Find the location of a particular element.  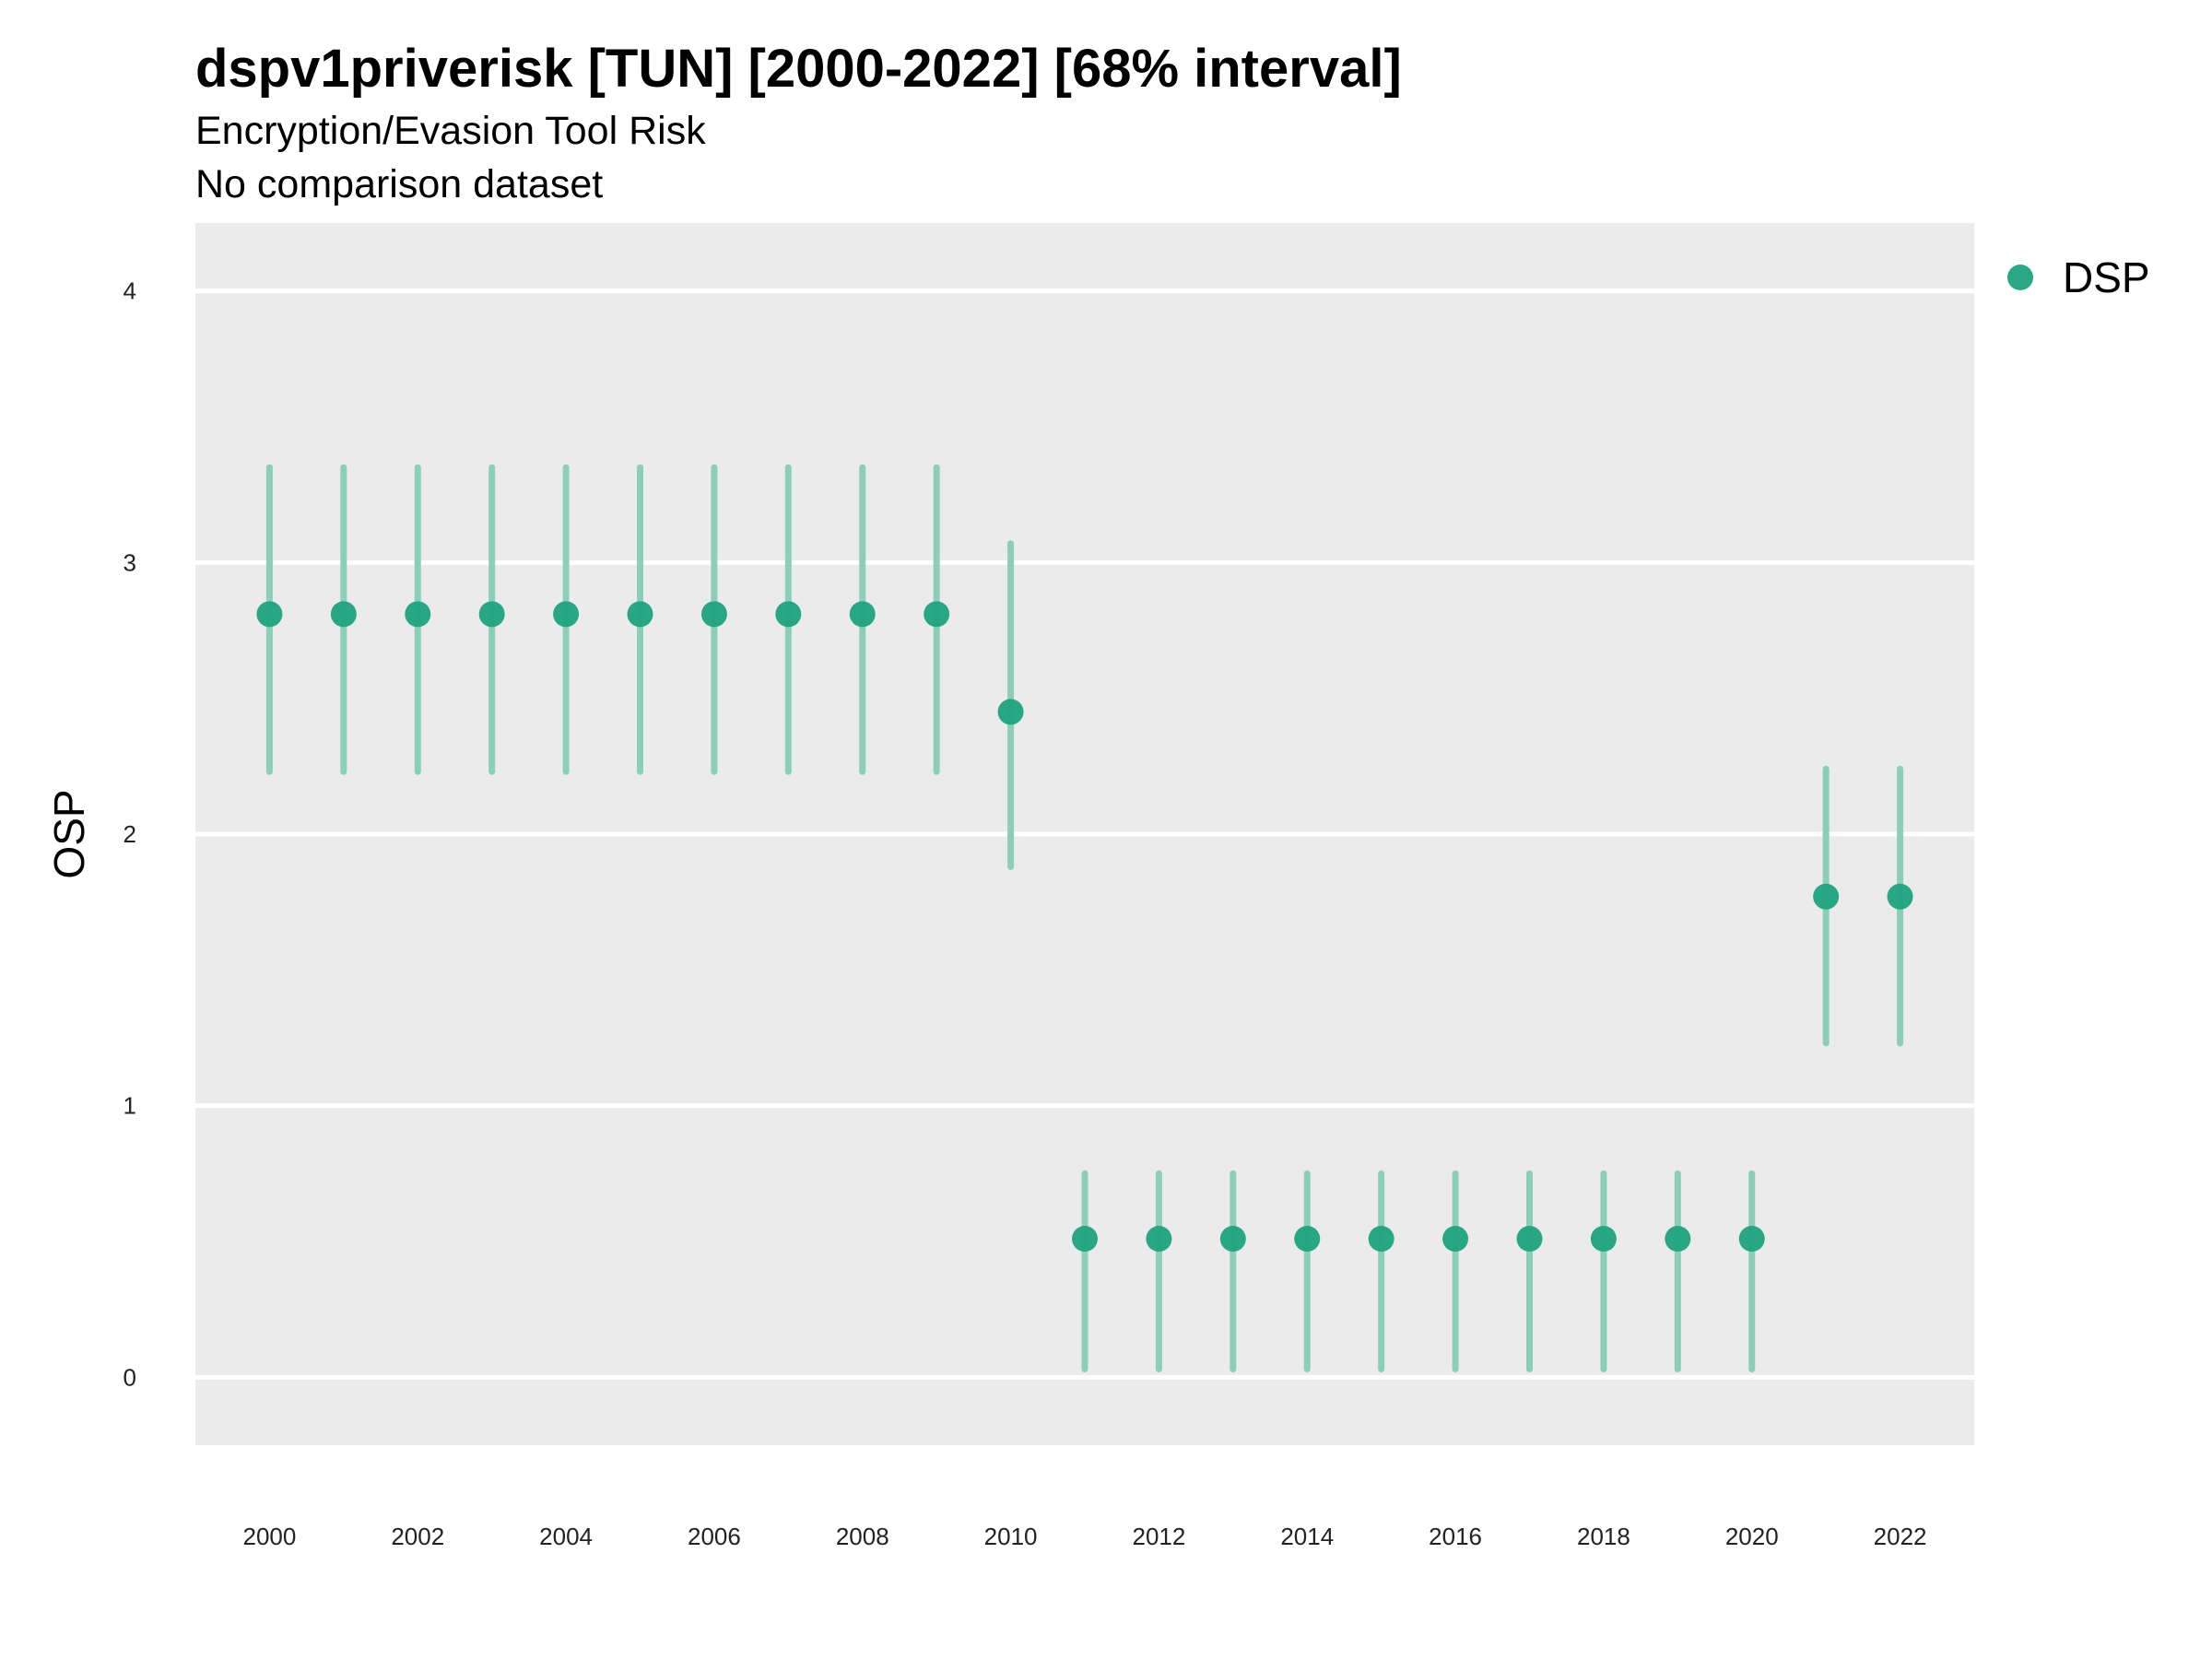

y-axis-ticks: 0 1 2 3 4 is located at coordinates (130, 834).